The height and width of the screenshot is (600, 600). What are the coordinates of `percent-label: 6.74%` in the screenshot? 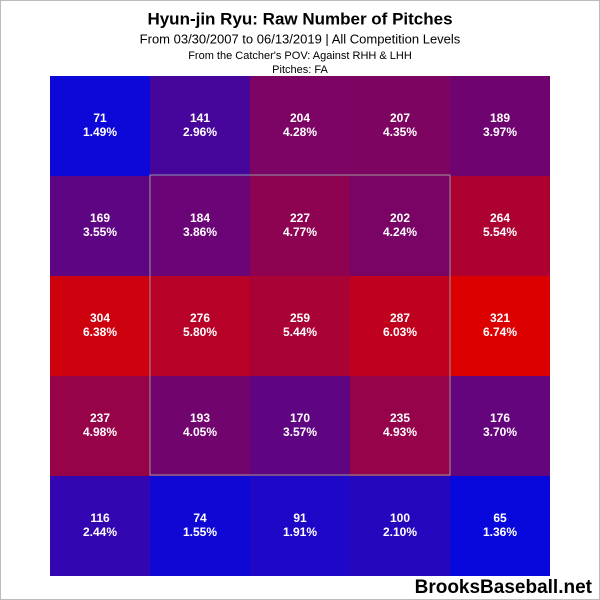 It's located at (500, 332).